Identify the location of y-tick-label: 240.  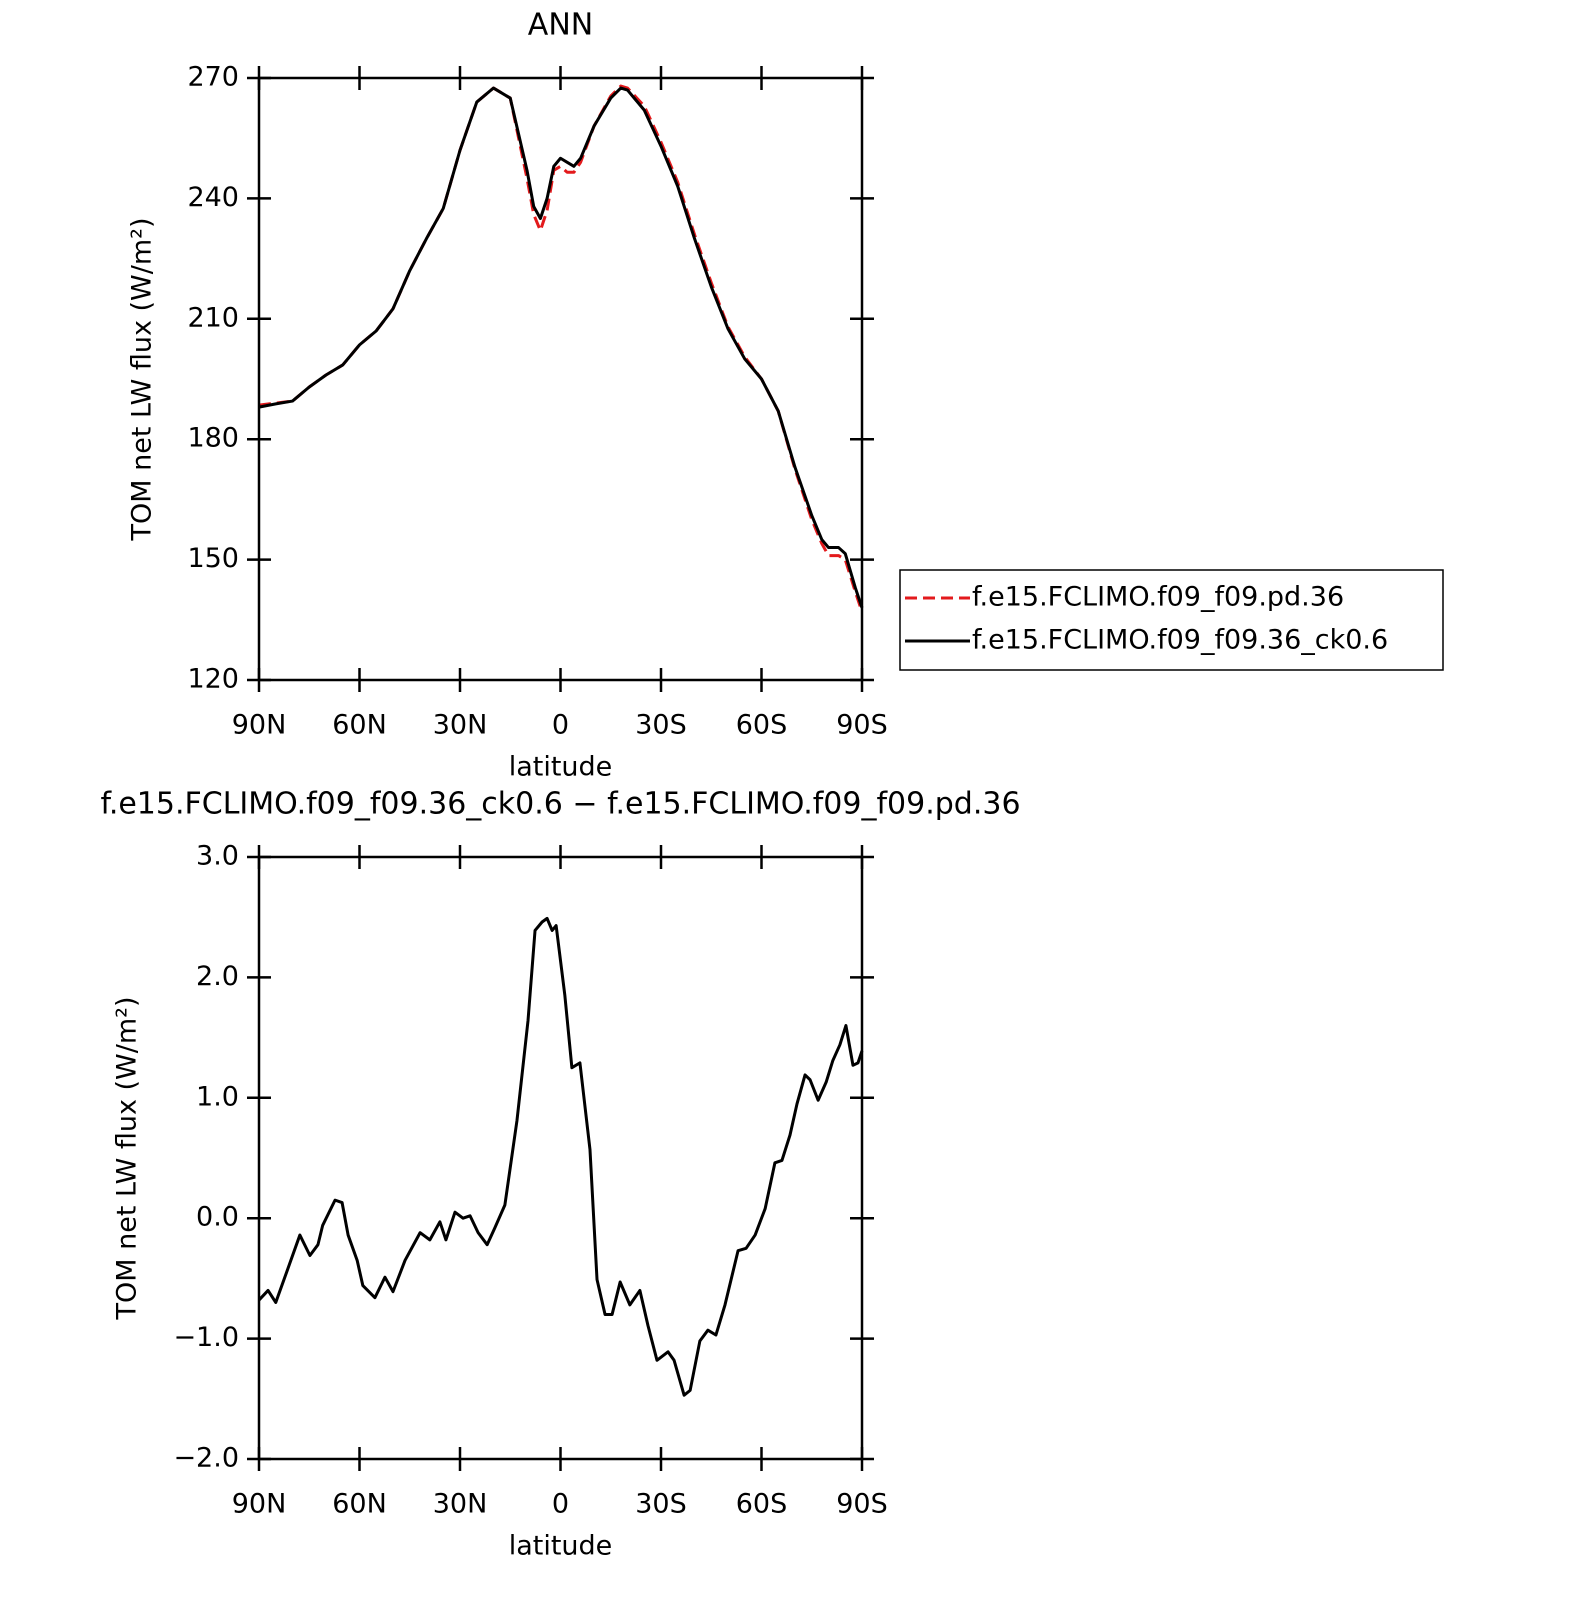
(213, 197).